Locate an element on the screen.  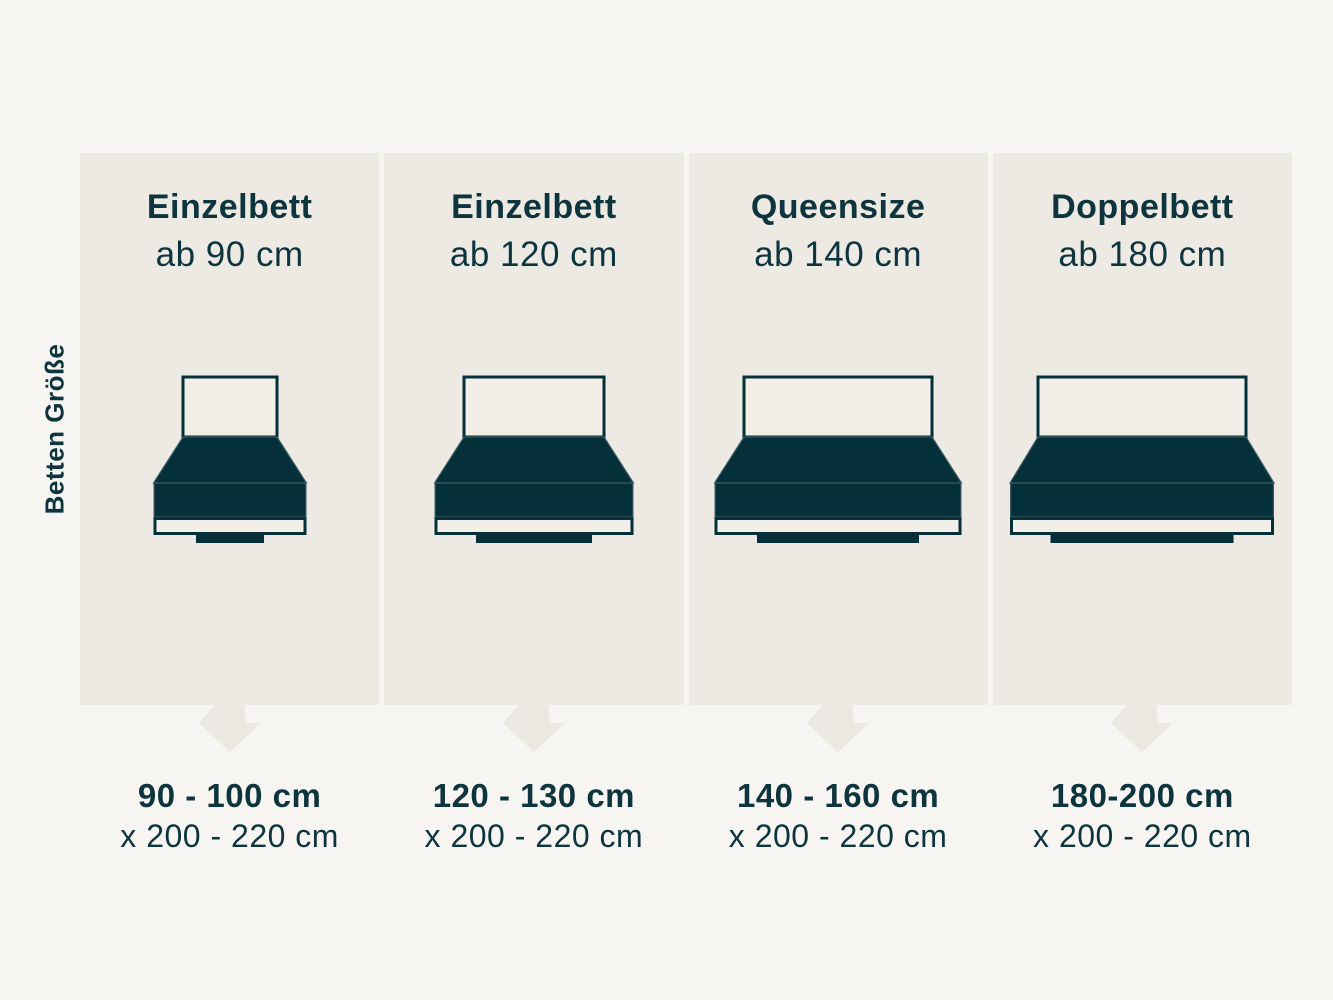
width-range: 120 - 130 cm is located at coordinates (534, 795).